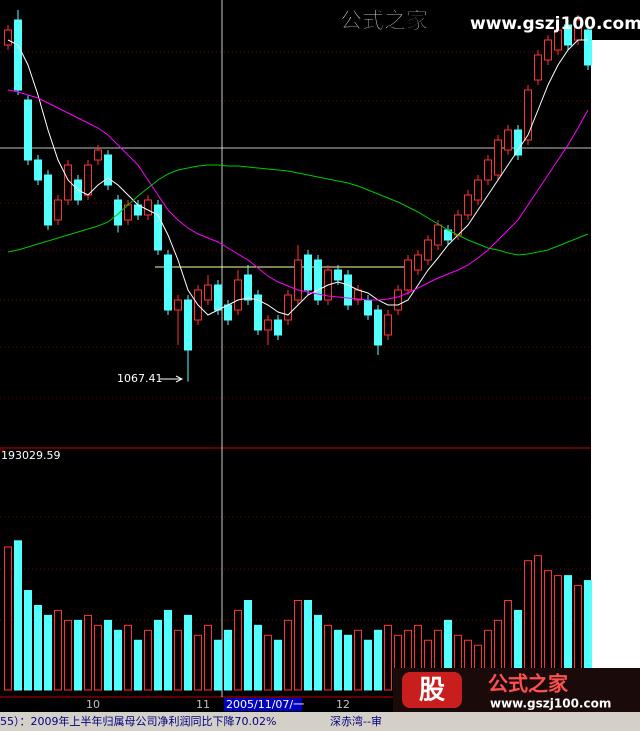 The width and height of the screenshot is (640, 731). What do you see at coordinates (343, 704) in the screenshot?
I see `x-tick-label: 12` at bounding box center [343, 704].